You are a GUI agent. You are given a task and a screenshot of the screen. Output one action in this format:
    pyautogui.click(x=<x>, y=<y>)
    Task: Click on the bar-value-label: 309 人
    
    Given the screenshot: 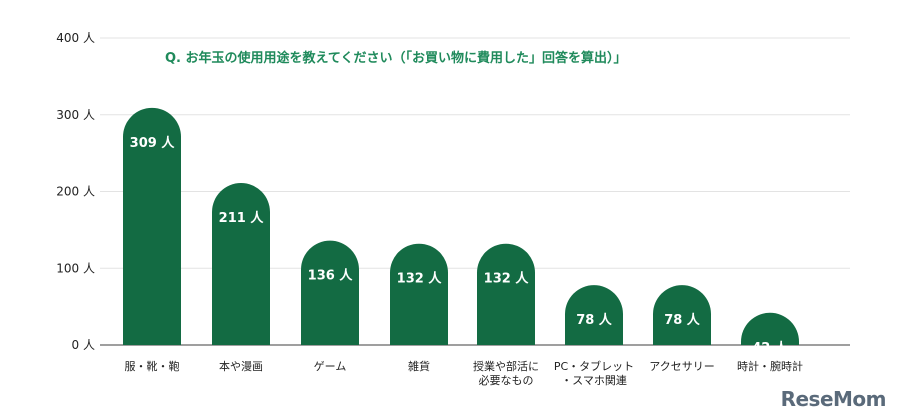 What is the action you would take?
    pyautogui.click(x=153, y=143)
    